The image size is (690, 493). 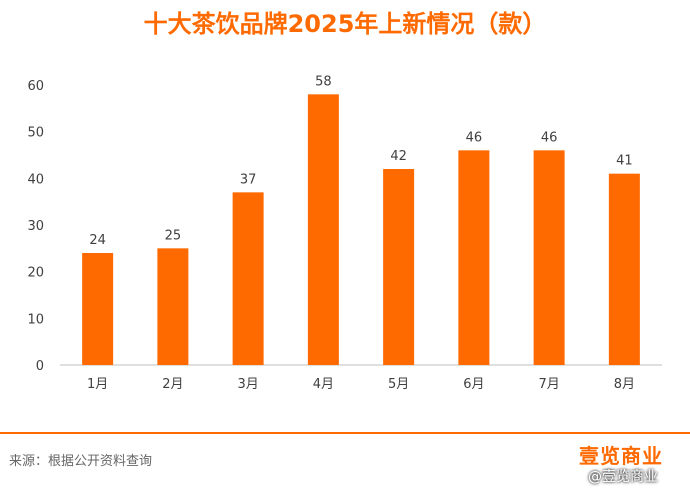 What do you see at coordinates (247, 384) in the screenshot?
I see `x-tick-label: 3月` at bounding box center [247, 384].